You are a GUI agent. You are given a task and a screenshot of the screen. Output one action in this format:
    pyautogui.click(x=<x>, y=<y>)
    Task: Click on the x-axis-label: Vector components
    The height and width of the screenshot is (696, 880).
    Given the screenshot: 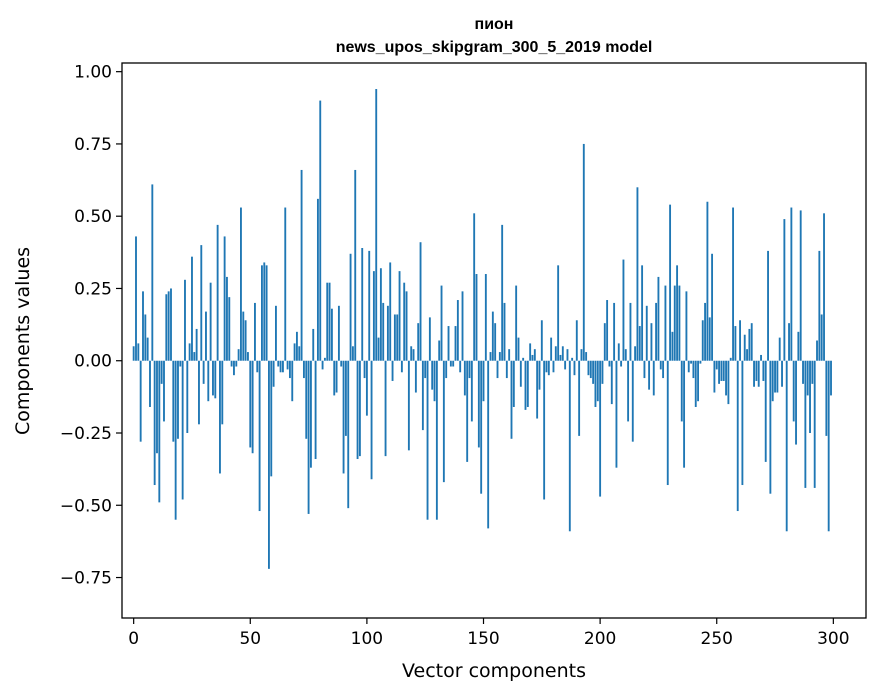 What is the action you would take?
    pyautogui.click(x=494, y=671)
    